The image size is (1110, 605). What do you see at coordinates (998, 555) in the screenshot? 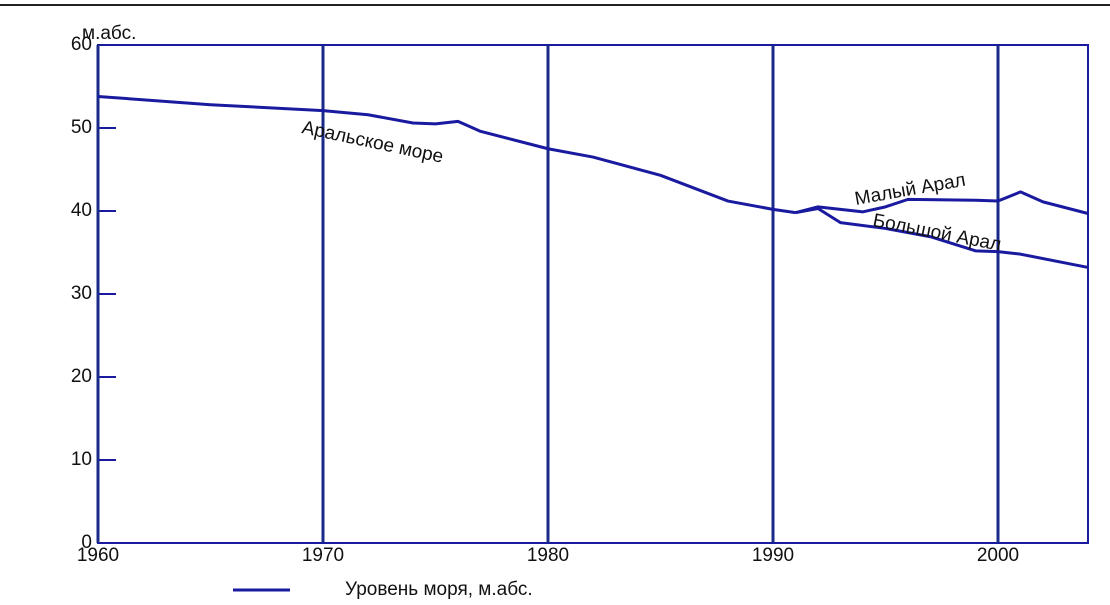
I see `x-tick-label: 2000` at bounding box center [998, 555].